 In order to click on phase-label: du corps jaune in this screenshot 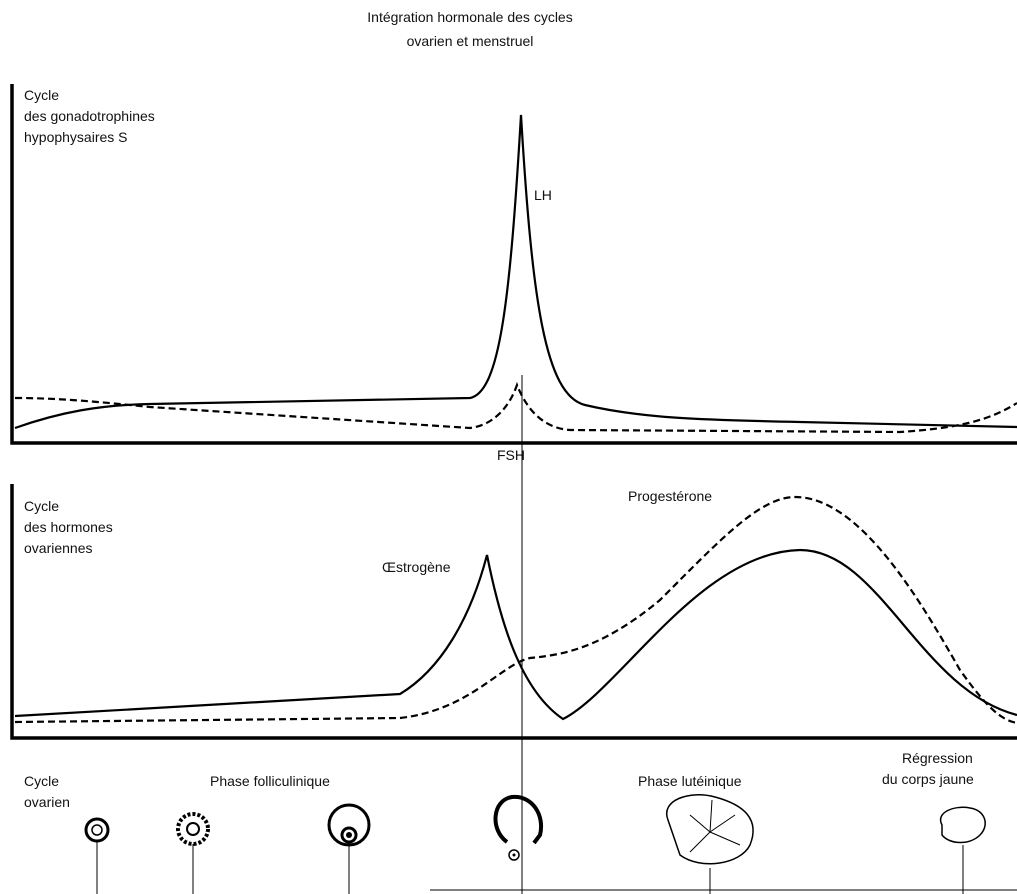, I will do `click(928, 779)`.